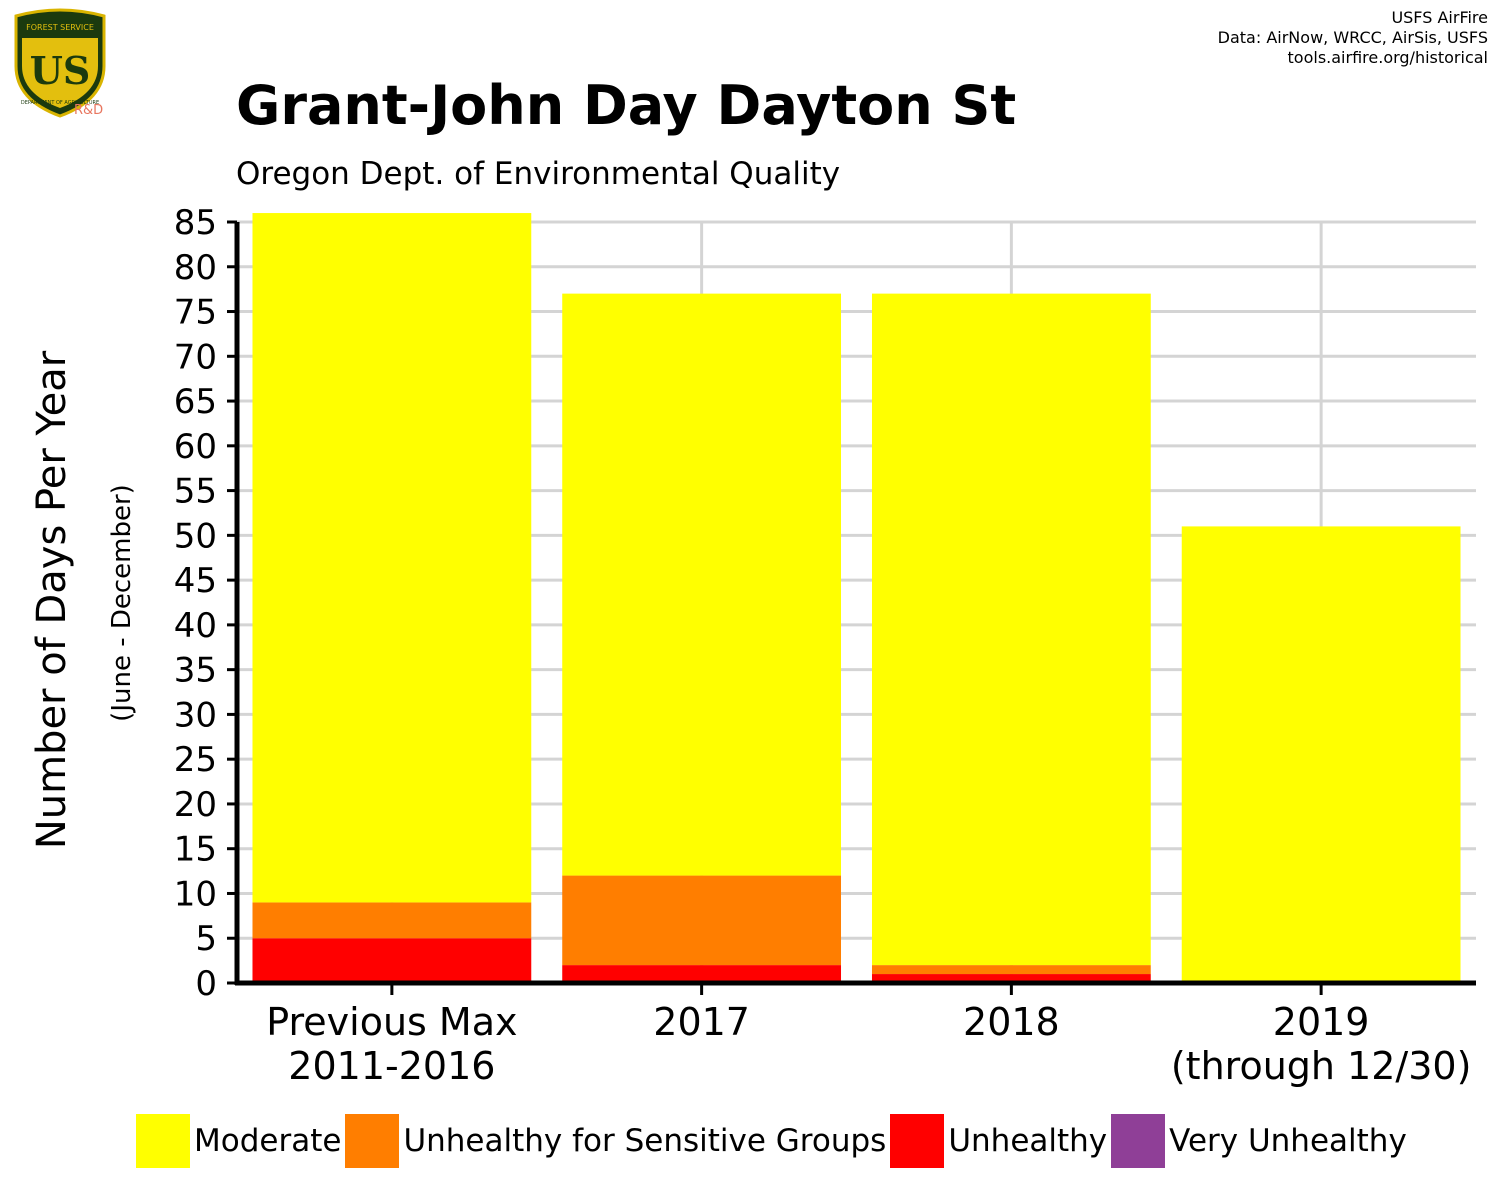 The image size is (1500, 1200). I want to click on chart-title: Grant-John Day Dayton St, so click(626, 105).